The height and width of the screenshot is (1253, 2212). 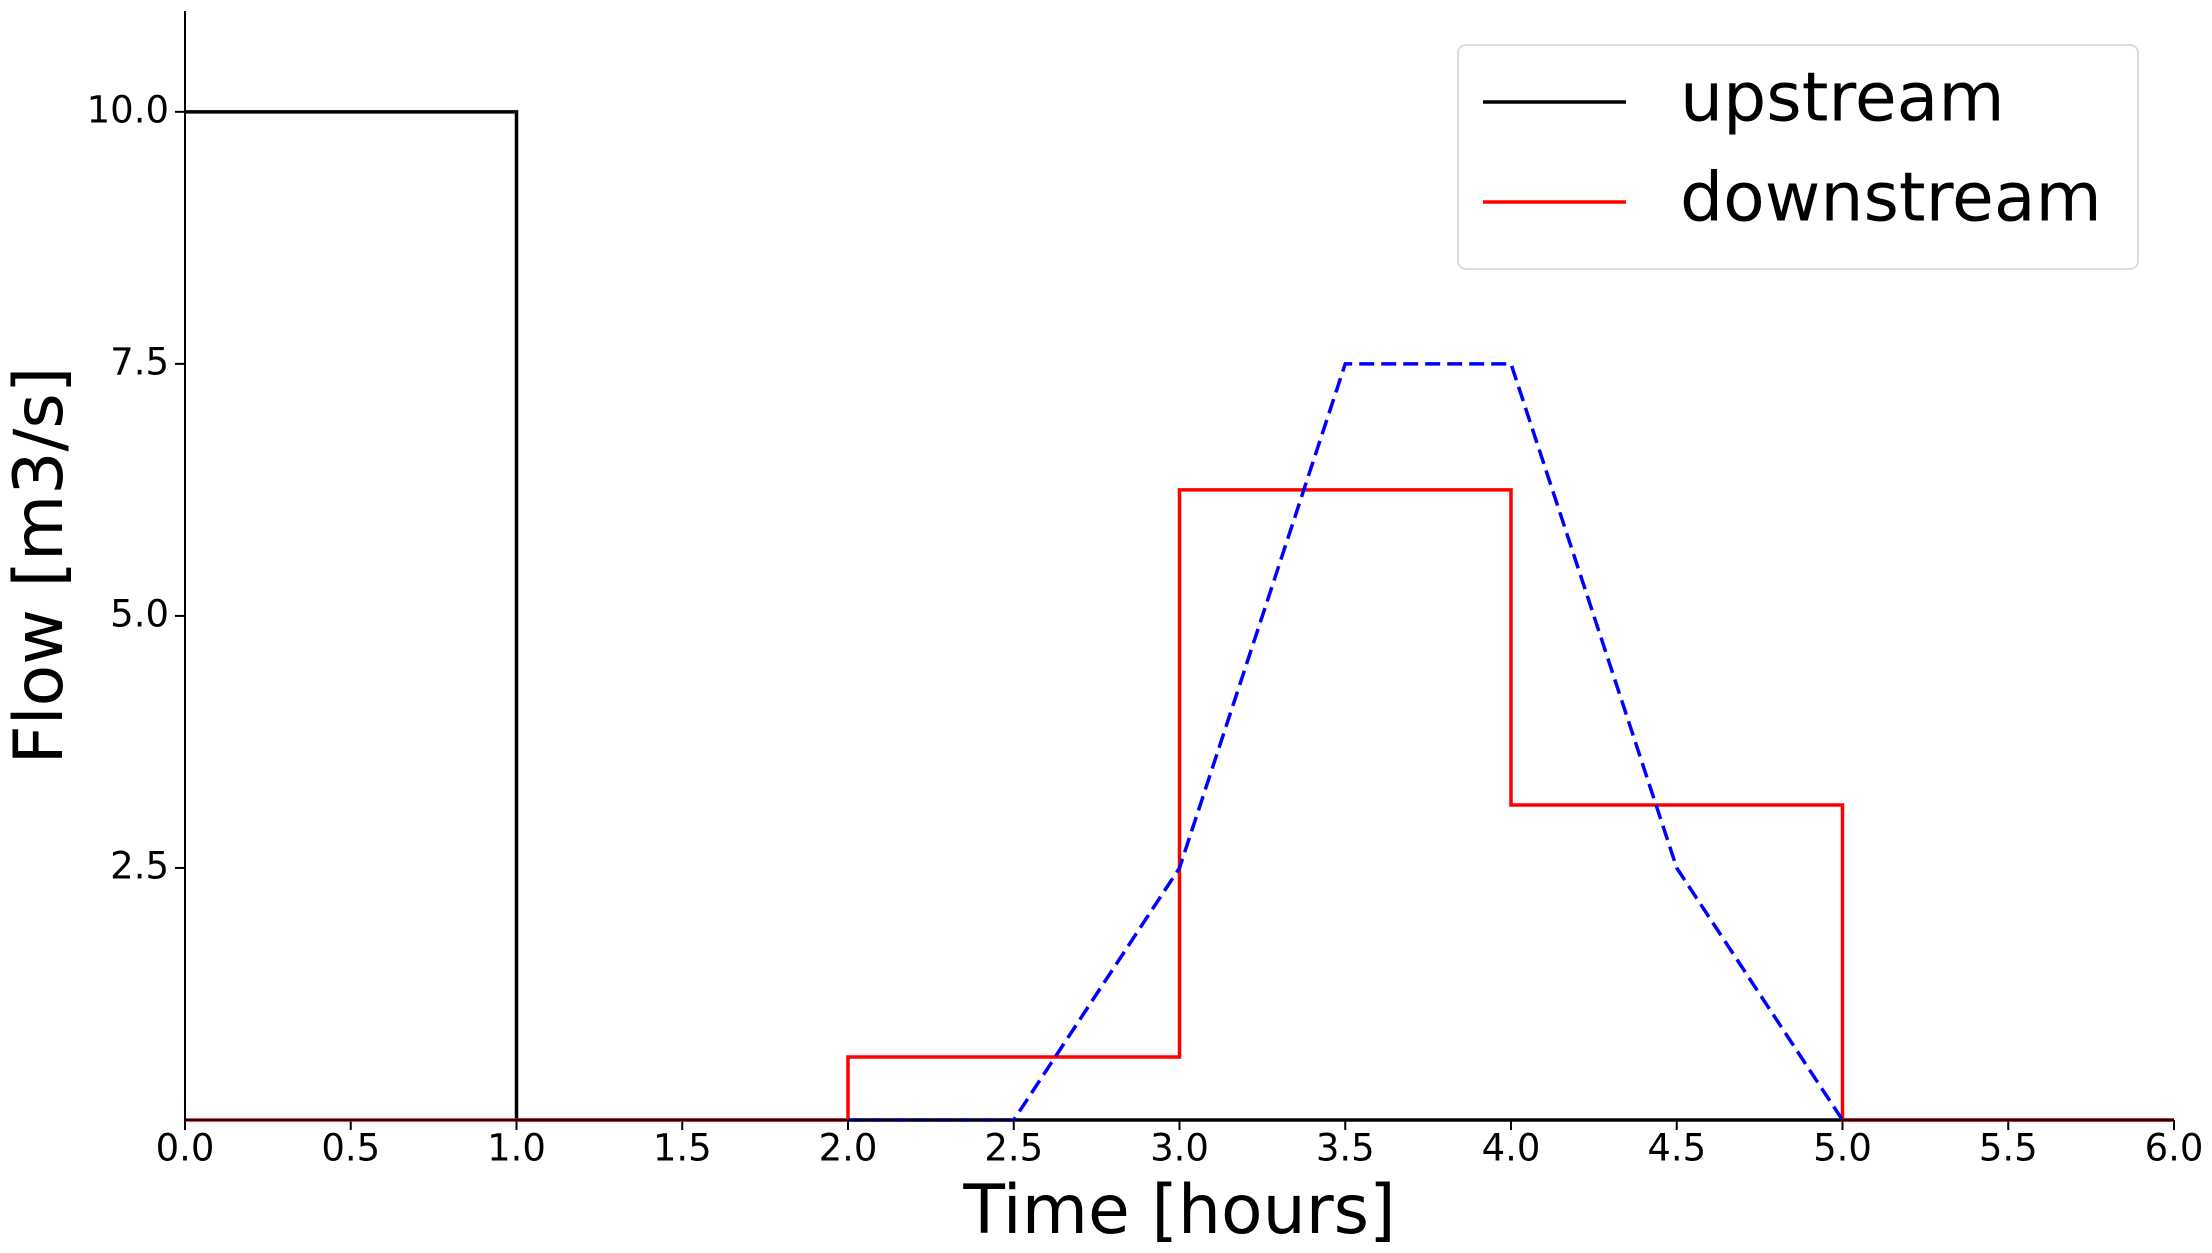 I want to click on x-tick-label: 3.5, so click(x=1345, y=1148).